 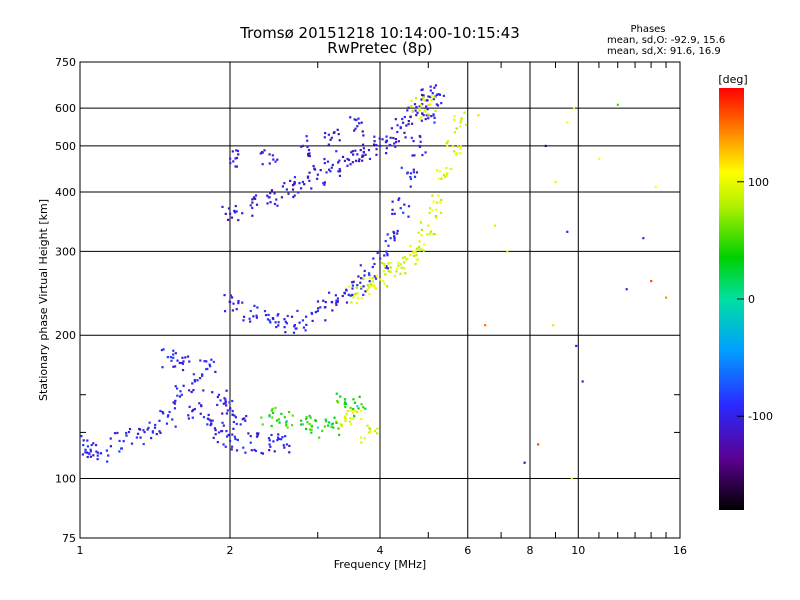 I want to click on x-tick-label: 2, so click(x=230, y=550).